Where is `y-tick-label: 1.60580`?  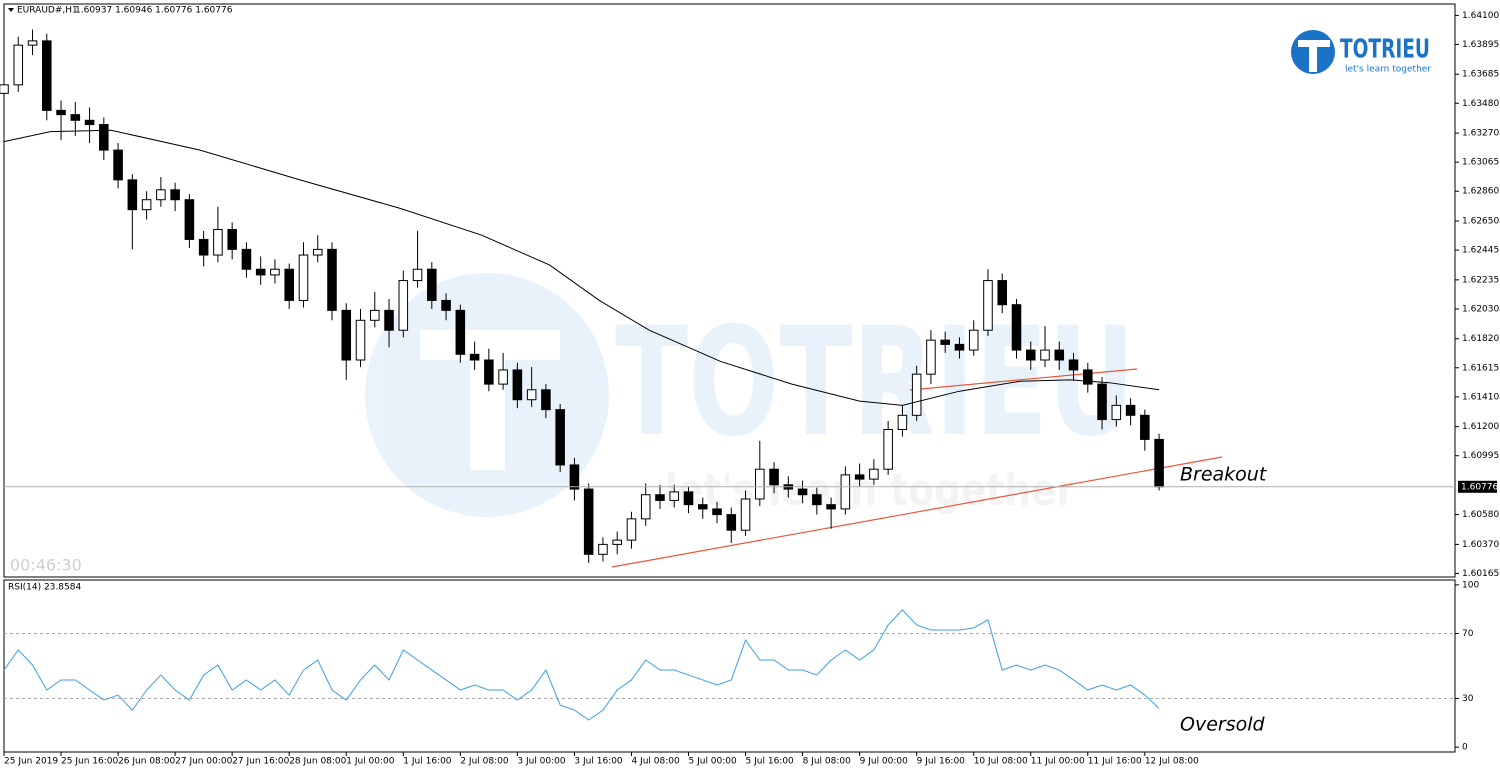
y-tick-label: 1.60580 is located at coordinates (1480, 515).